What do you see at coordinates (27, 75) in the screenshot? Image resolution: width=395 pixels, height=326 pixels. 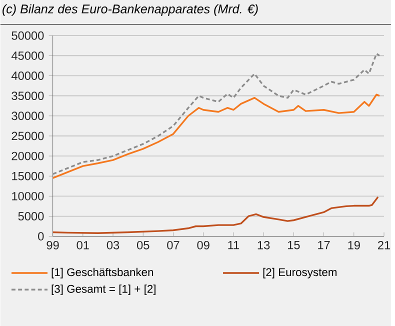 I see `y-tick-label: 40000` at bounding box center [27, 75].